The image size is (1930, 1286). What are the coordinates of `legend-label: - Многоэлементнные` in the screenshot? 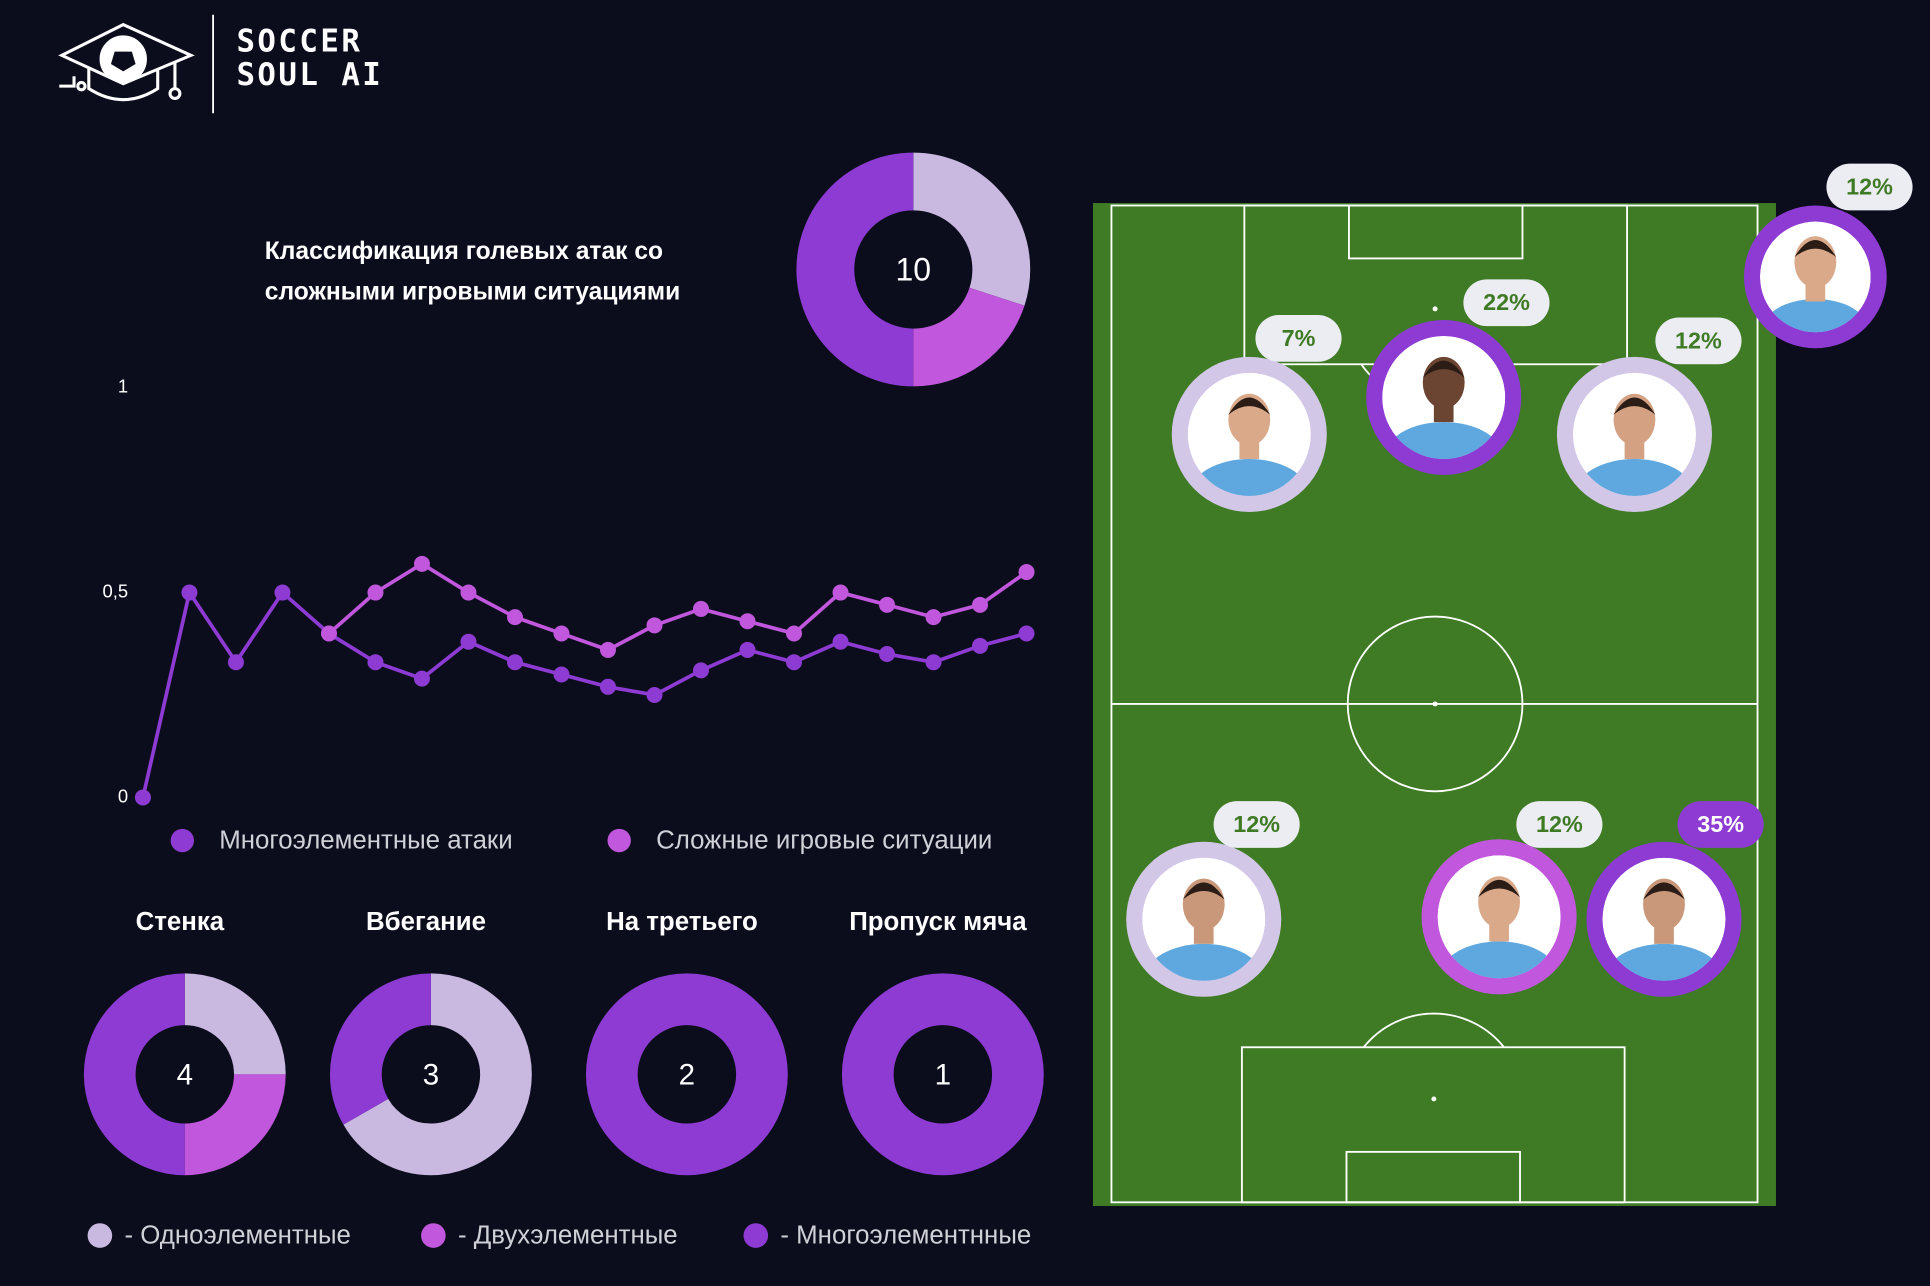 It's located at (905, 1236).